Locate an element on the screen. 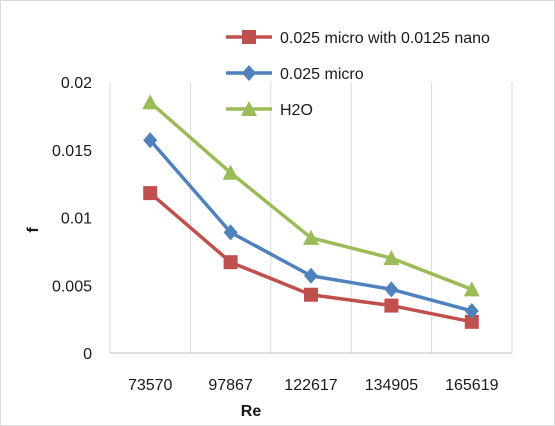 This screenshot has width=555, height=426. y-tick-label: 0.015 is located at coordinates (72, 151).